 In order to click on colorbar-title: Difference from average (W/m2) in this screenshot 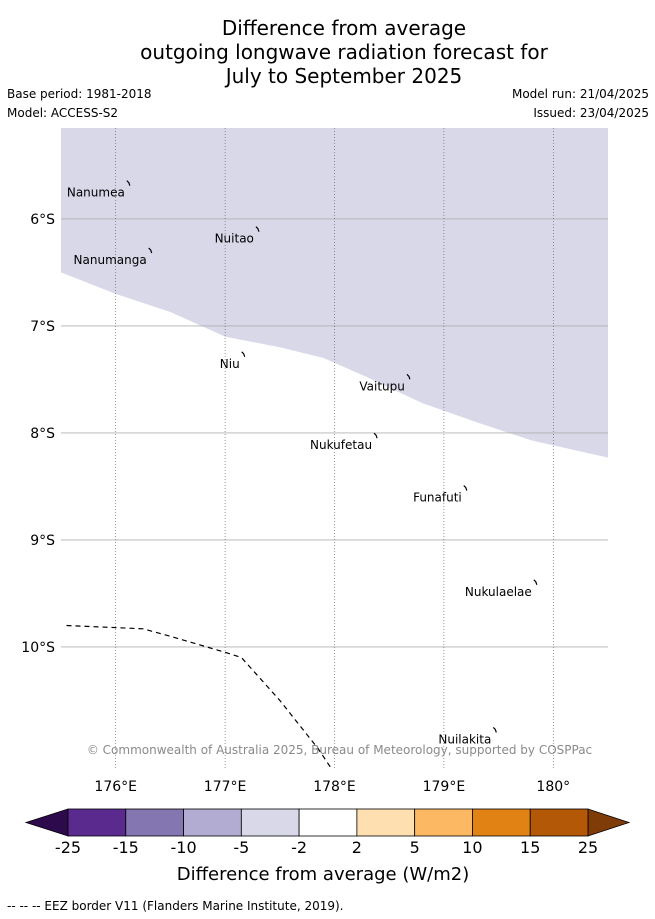, I will do `click(323, 874)`.